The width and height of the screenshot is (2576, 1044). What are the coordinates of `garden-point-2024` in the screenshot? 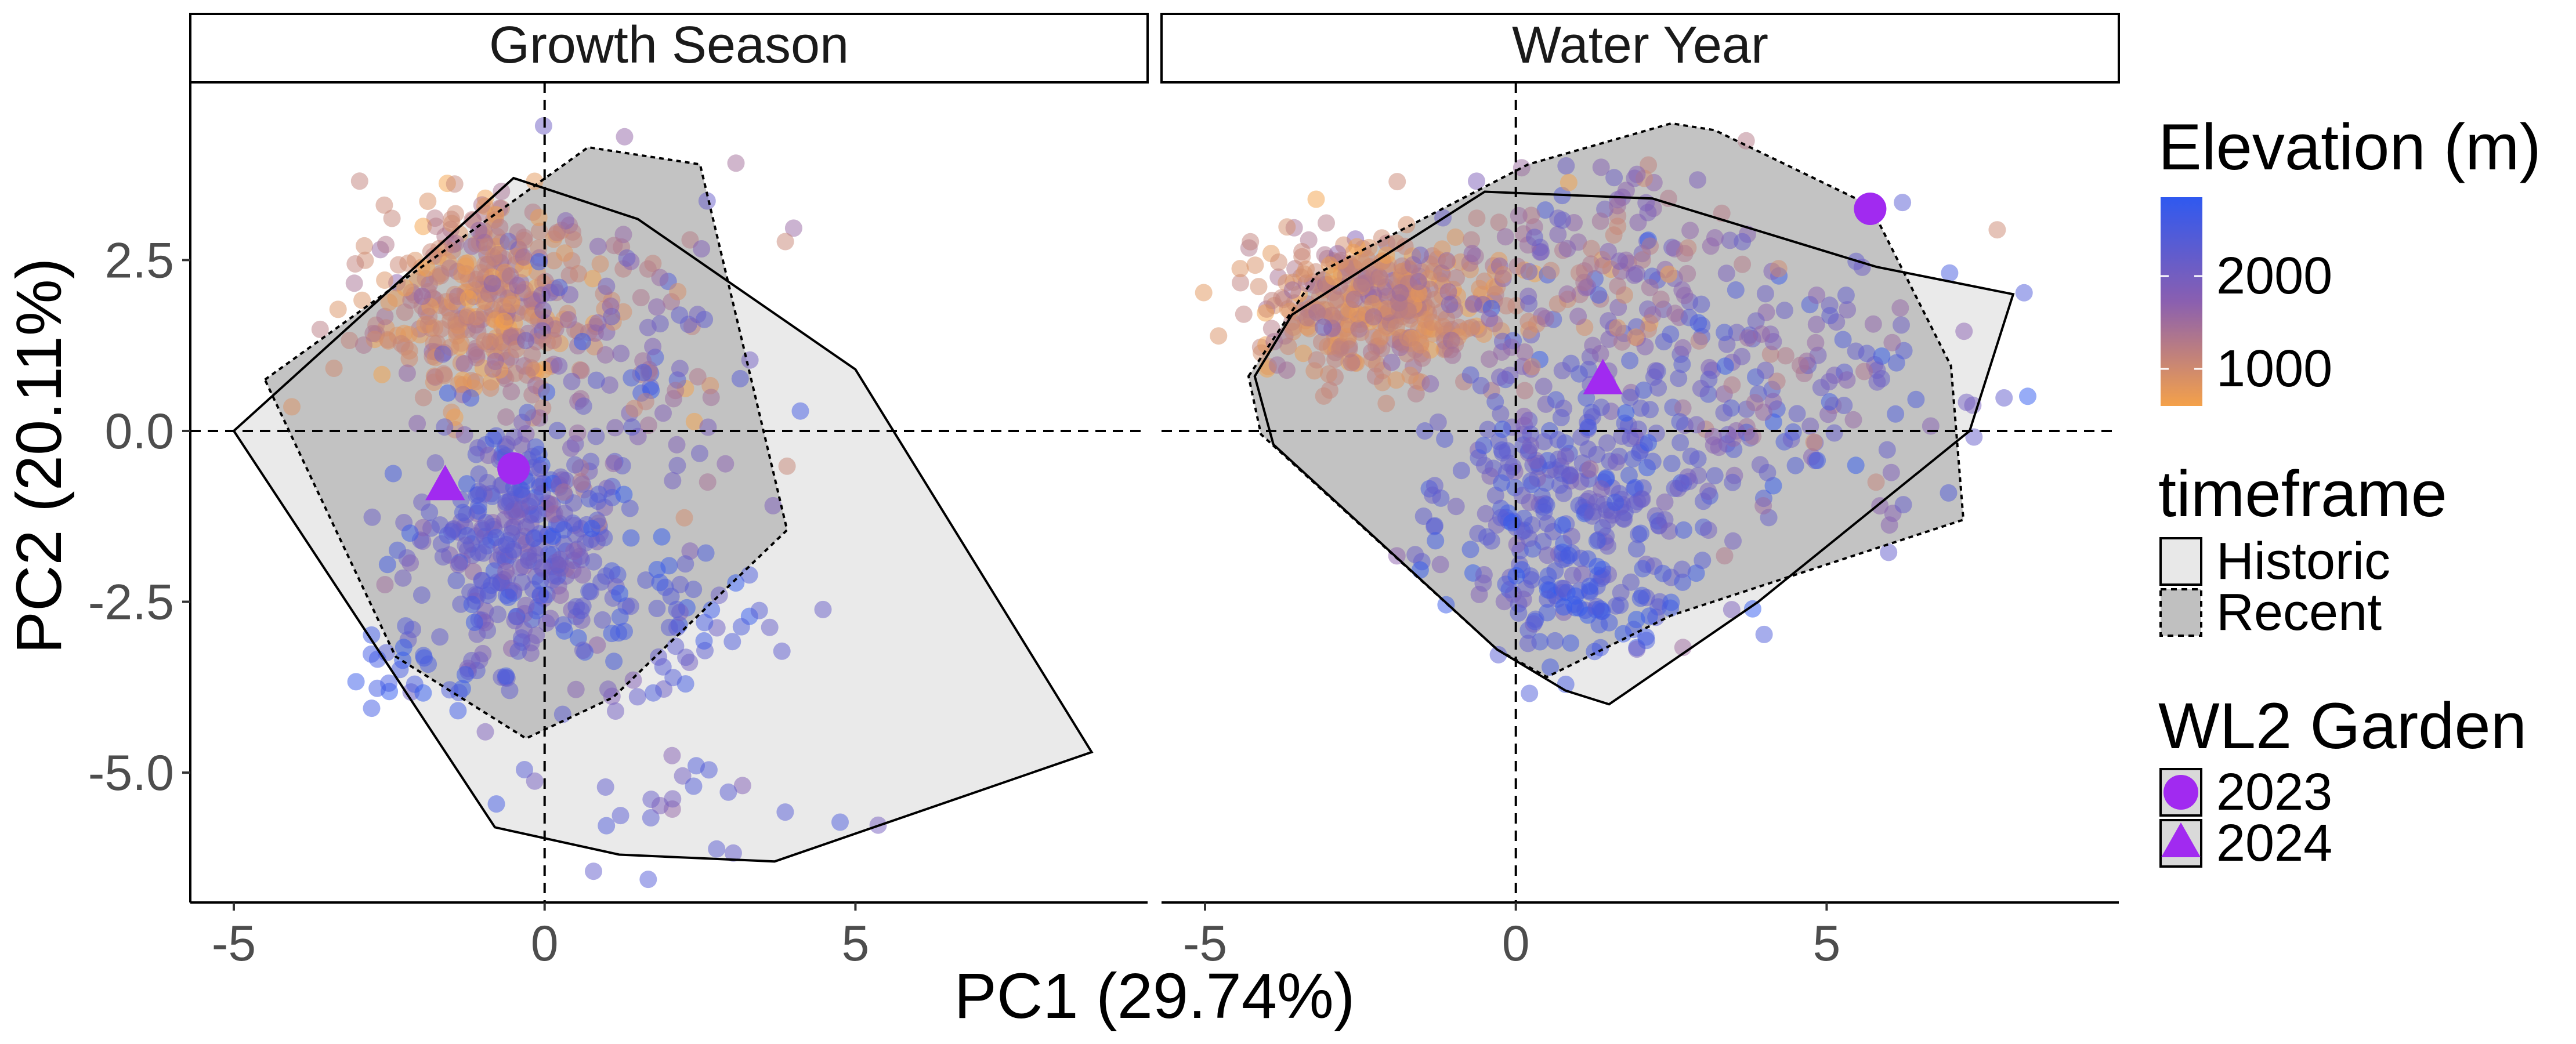 It's located at (445, 483).